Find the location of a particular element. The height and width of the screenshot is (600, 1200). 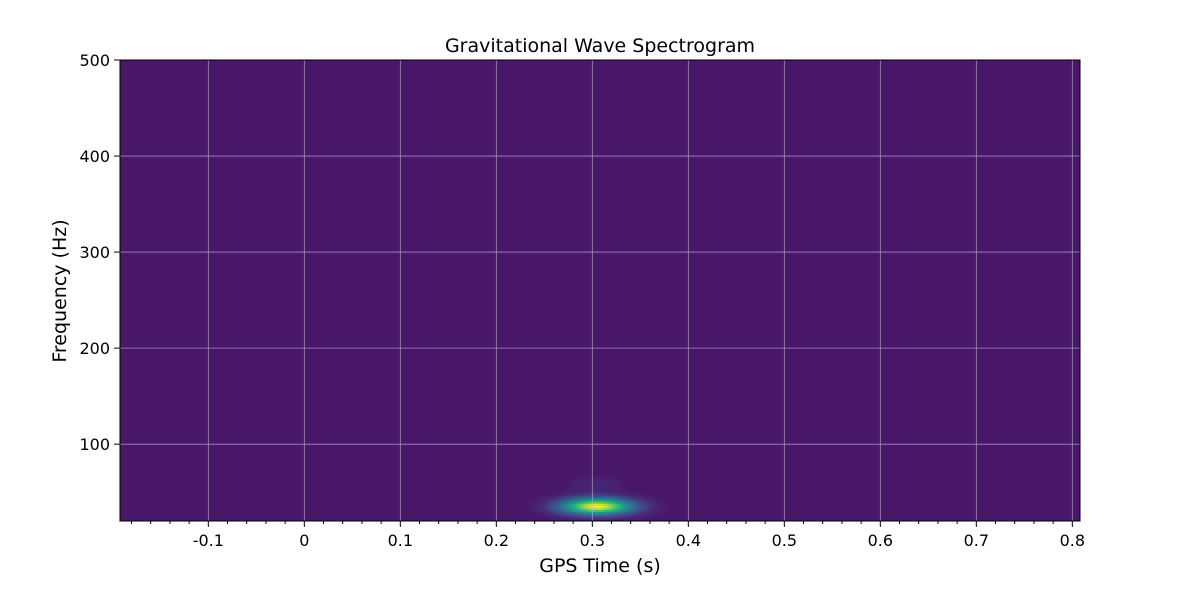

heatmap-layer is located at coordinates (597, 498).